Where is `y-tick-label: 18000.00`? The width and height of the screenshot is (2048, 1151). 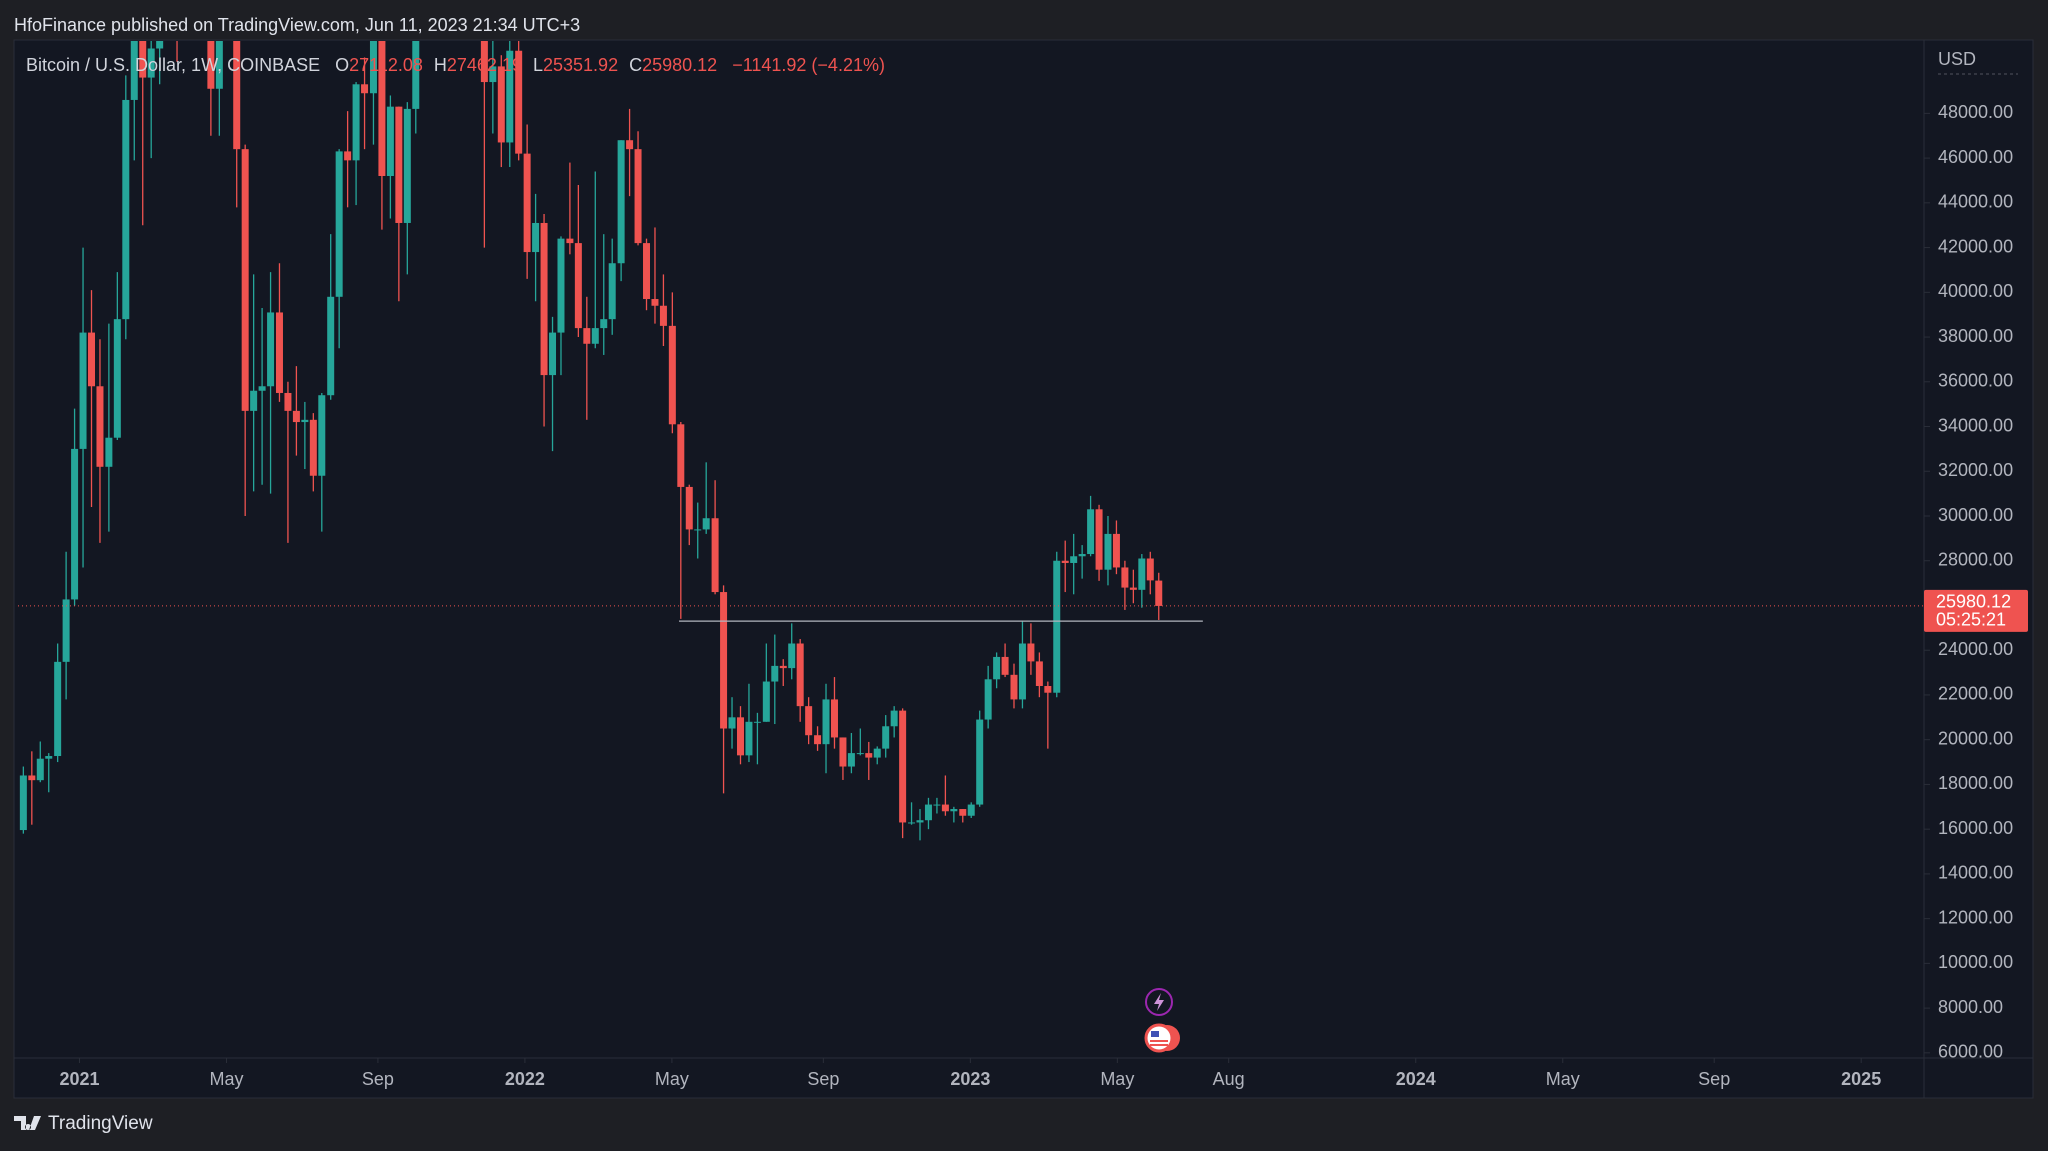 y-tick-label: 18000.00 is located at coordinates (1975, 783).